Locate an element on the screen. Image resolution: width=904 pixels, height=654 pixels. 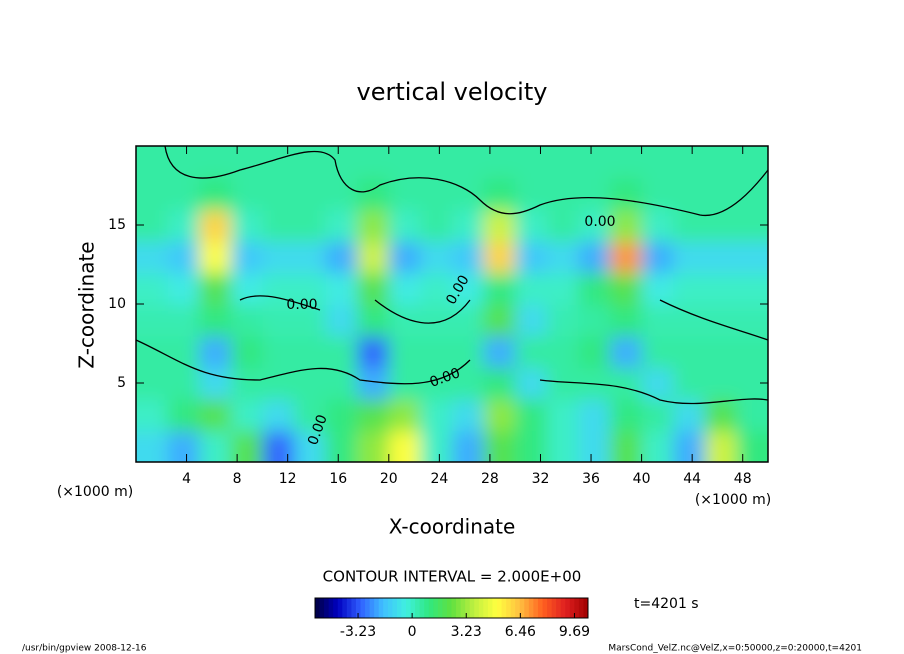
x-tick-label: 4 is located at coordinates (186, 479).